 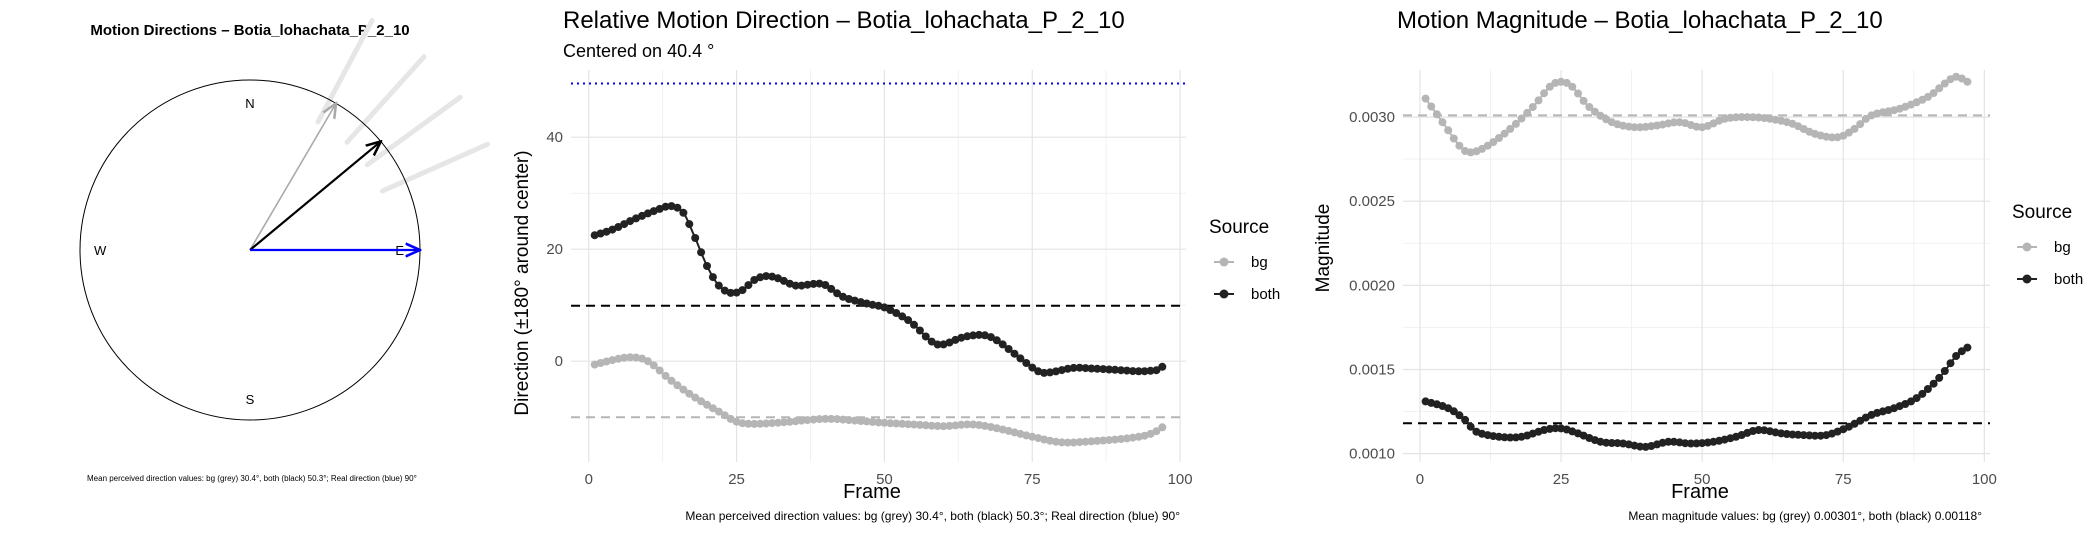 What do you see at coordinates (1224, 294) in the screenshot?
I see `direction-legend-both-marker` at bounding box center [1224, 294].